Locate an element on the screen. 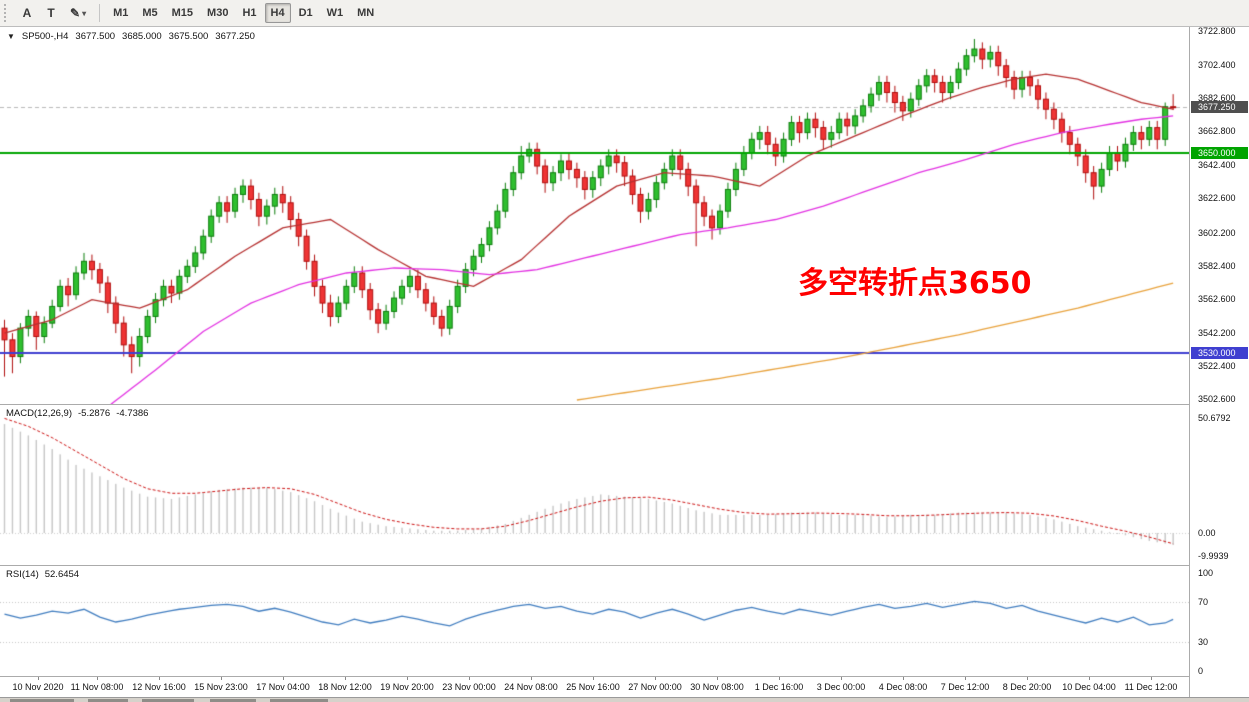 This screenshot has width=1249, height=702. time-tick-label: 23 Nov 00:00 is located at coordinates (469, 687).